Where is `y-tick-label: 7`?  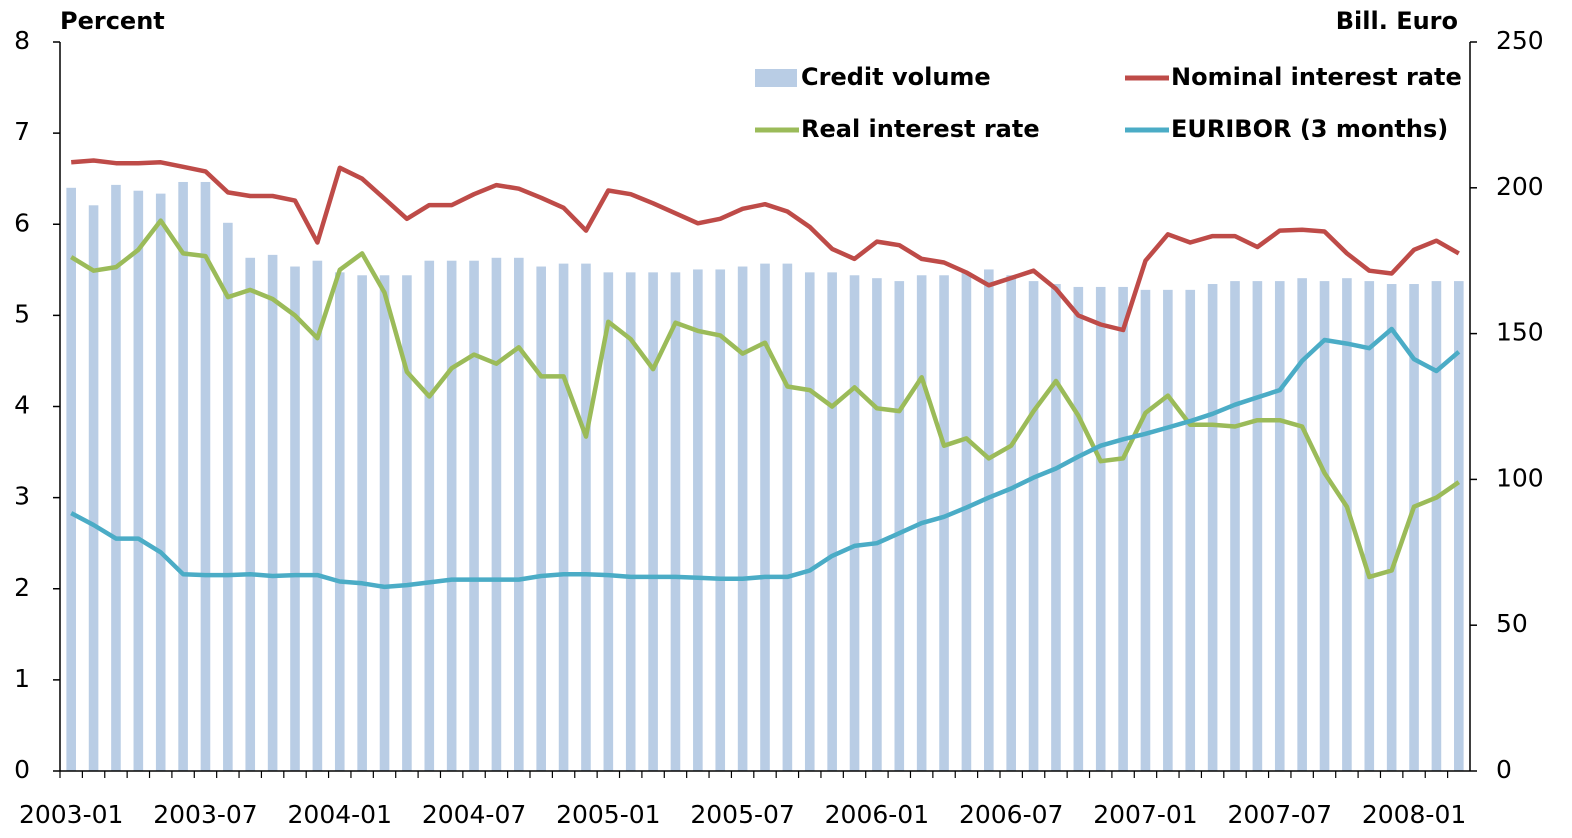
y-tick-label: 7 is located at coordinates (22, 131).